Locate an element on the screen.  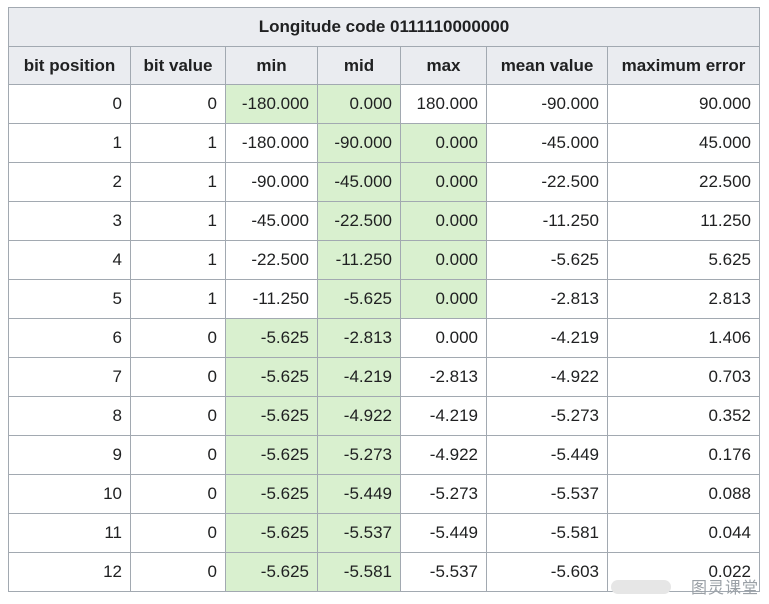
column-header: mean value is located at coordinates (547, 65).